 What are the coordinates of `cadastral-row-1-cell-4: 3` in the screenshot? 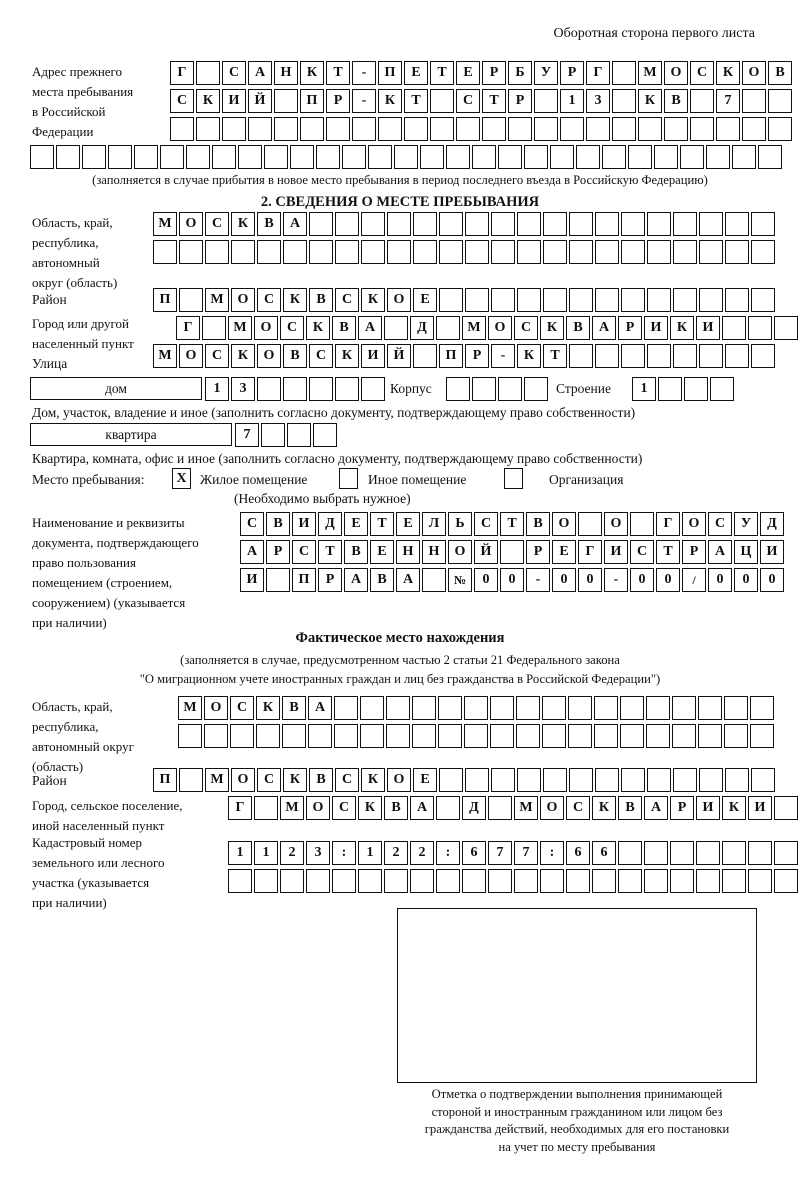 It's located at (318, 853).